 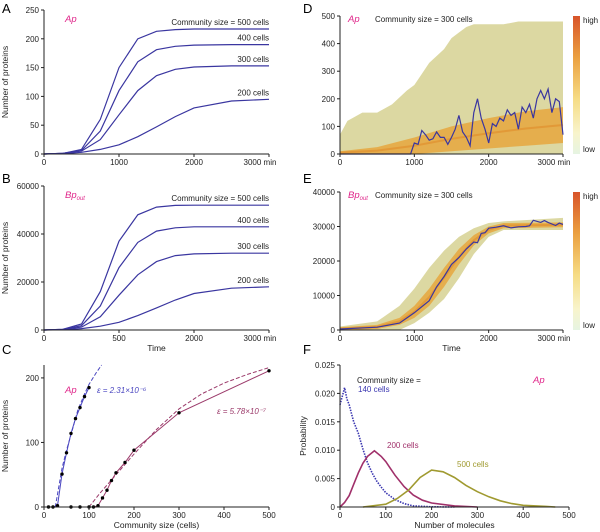 I want to click on panel-letter: B, so click(x=6, y=178).